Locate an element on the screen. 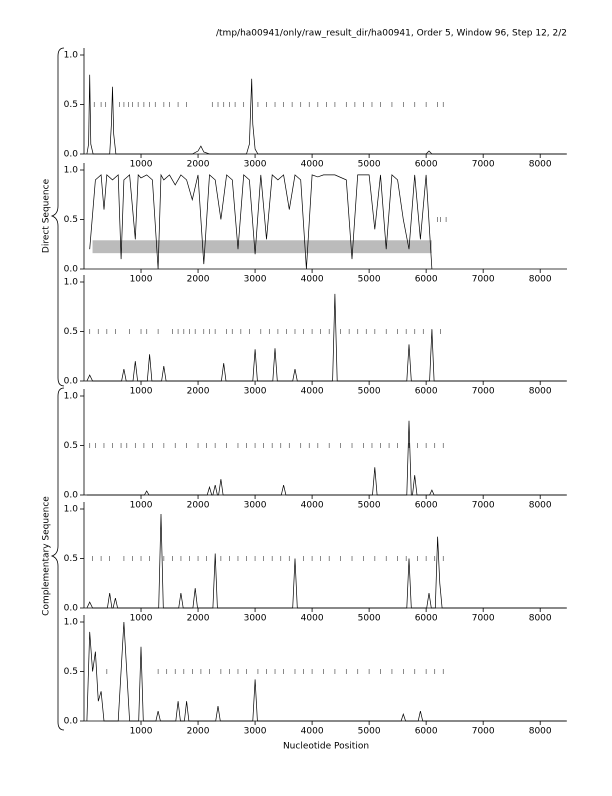  group-label: Direct Sequence is located at coordinates (47, 215).